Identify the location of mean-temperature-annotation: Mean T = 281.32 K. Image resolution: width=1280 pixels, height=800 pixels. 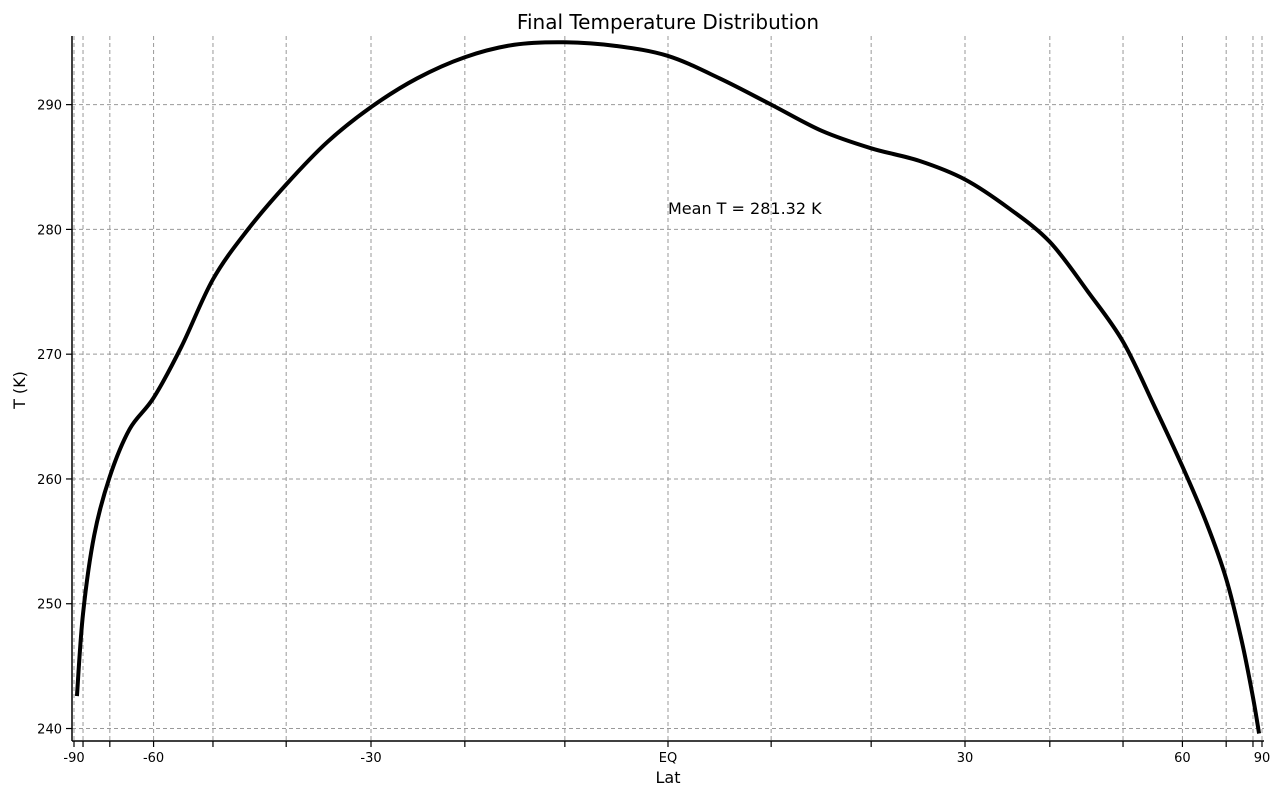
(745, 208).